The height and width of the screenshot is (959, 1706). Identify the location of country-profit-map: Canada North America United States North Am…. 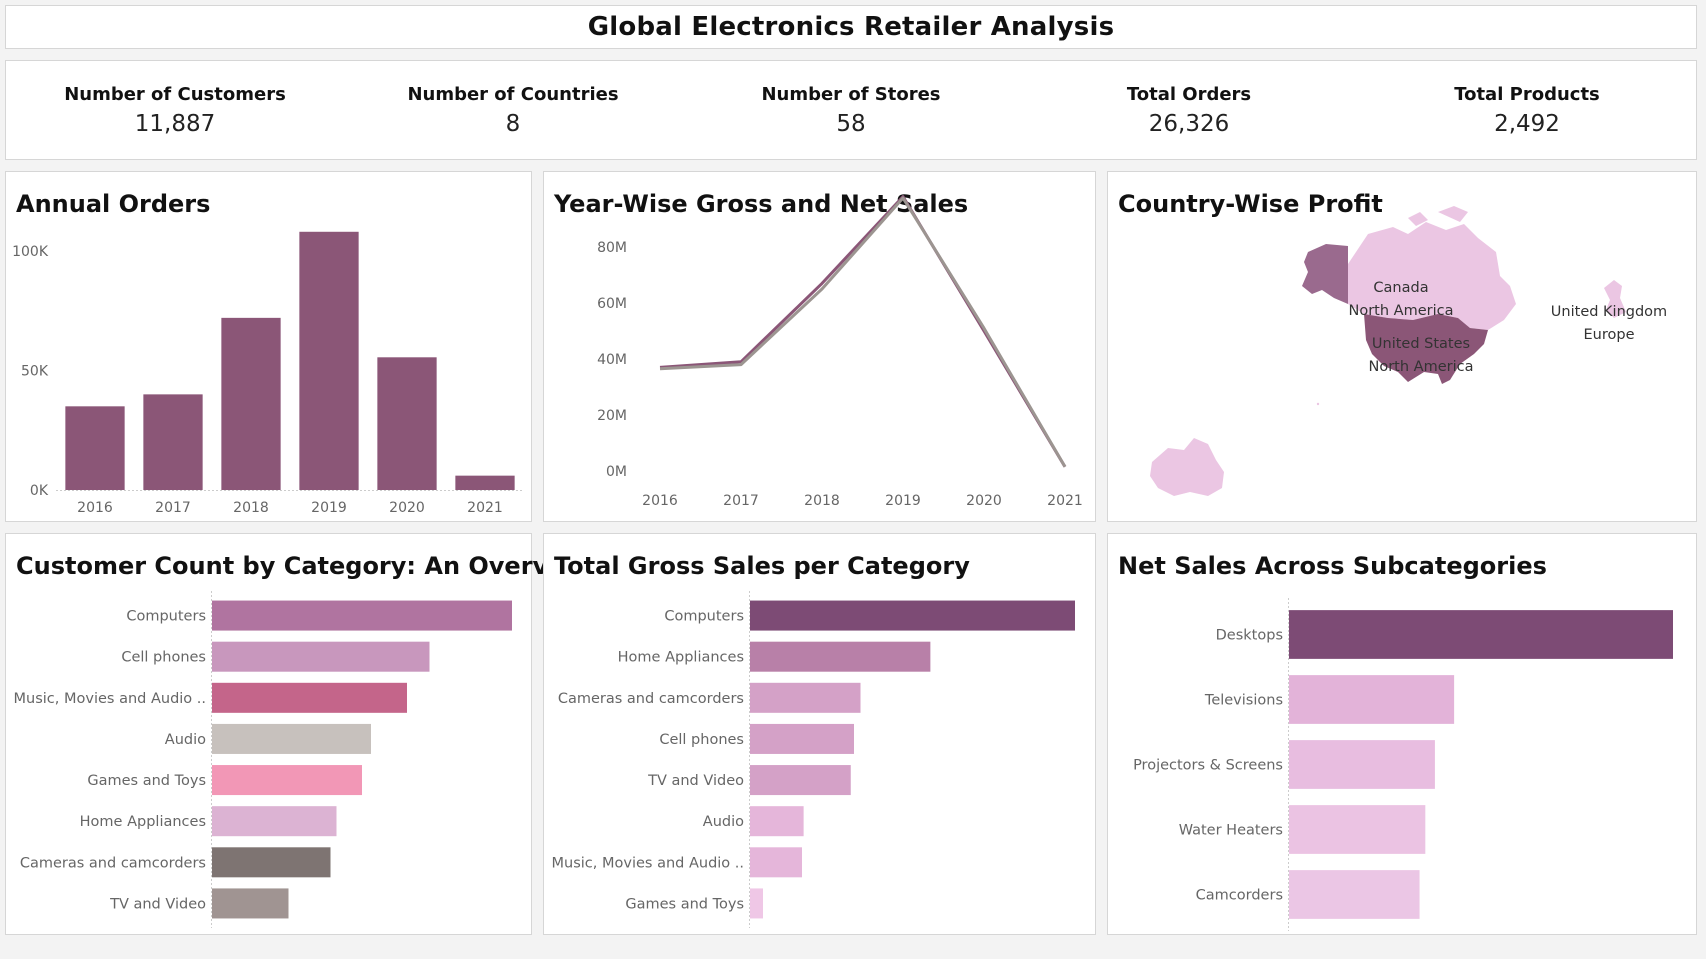
(1408, 351).